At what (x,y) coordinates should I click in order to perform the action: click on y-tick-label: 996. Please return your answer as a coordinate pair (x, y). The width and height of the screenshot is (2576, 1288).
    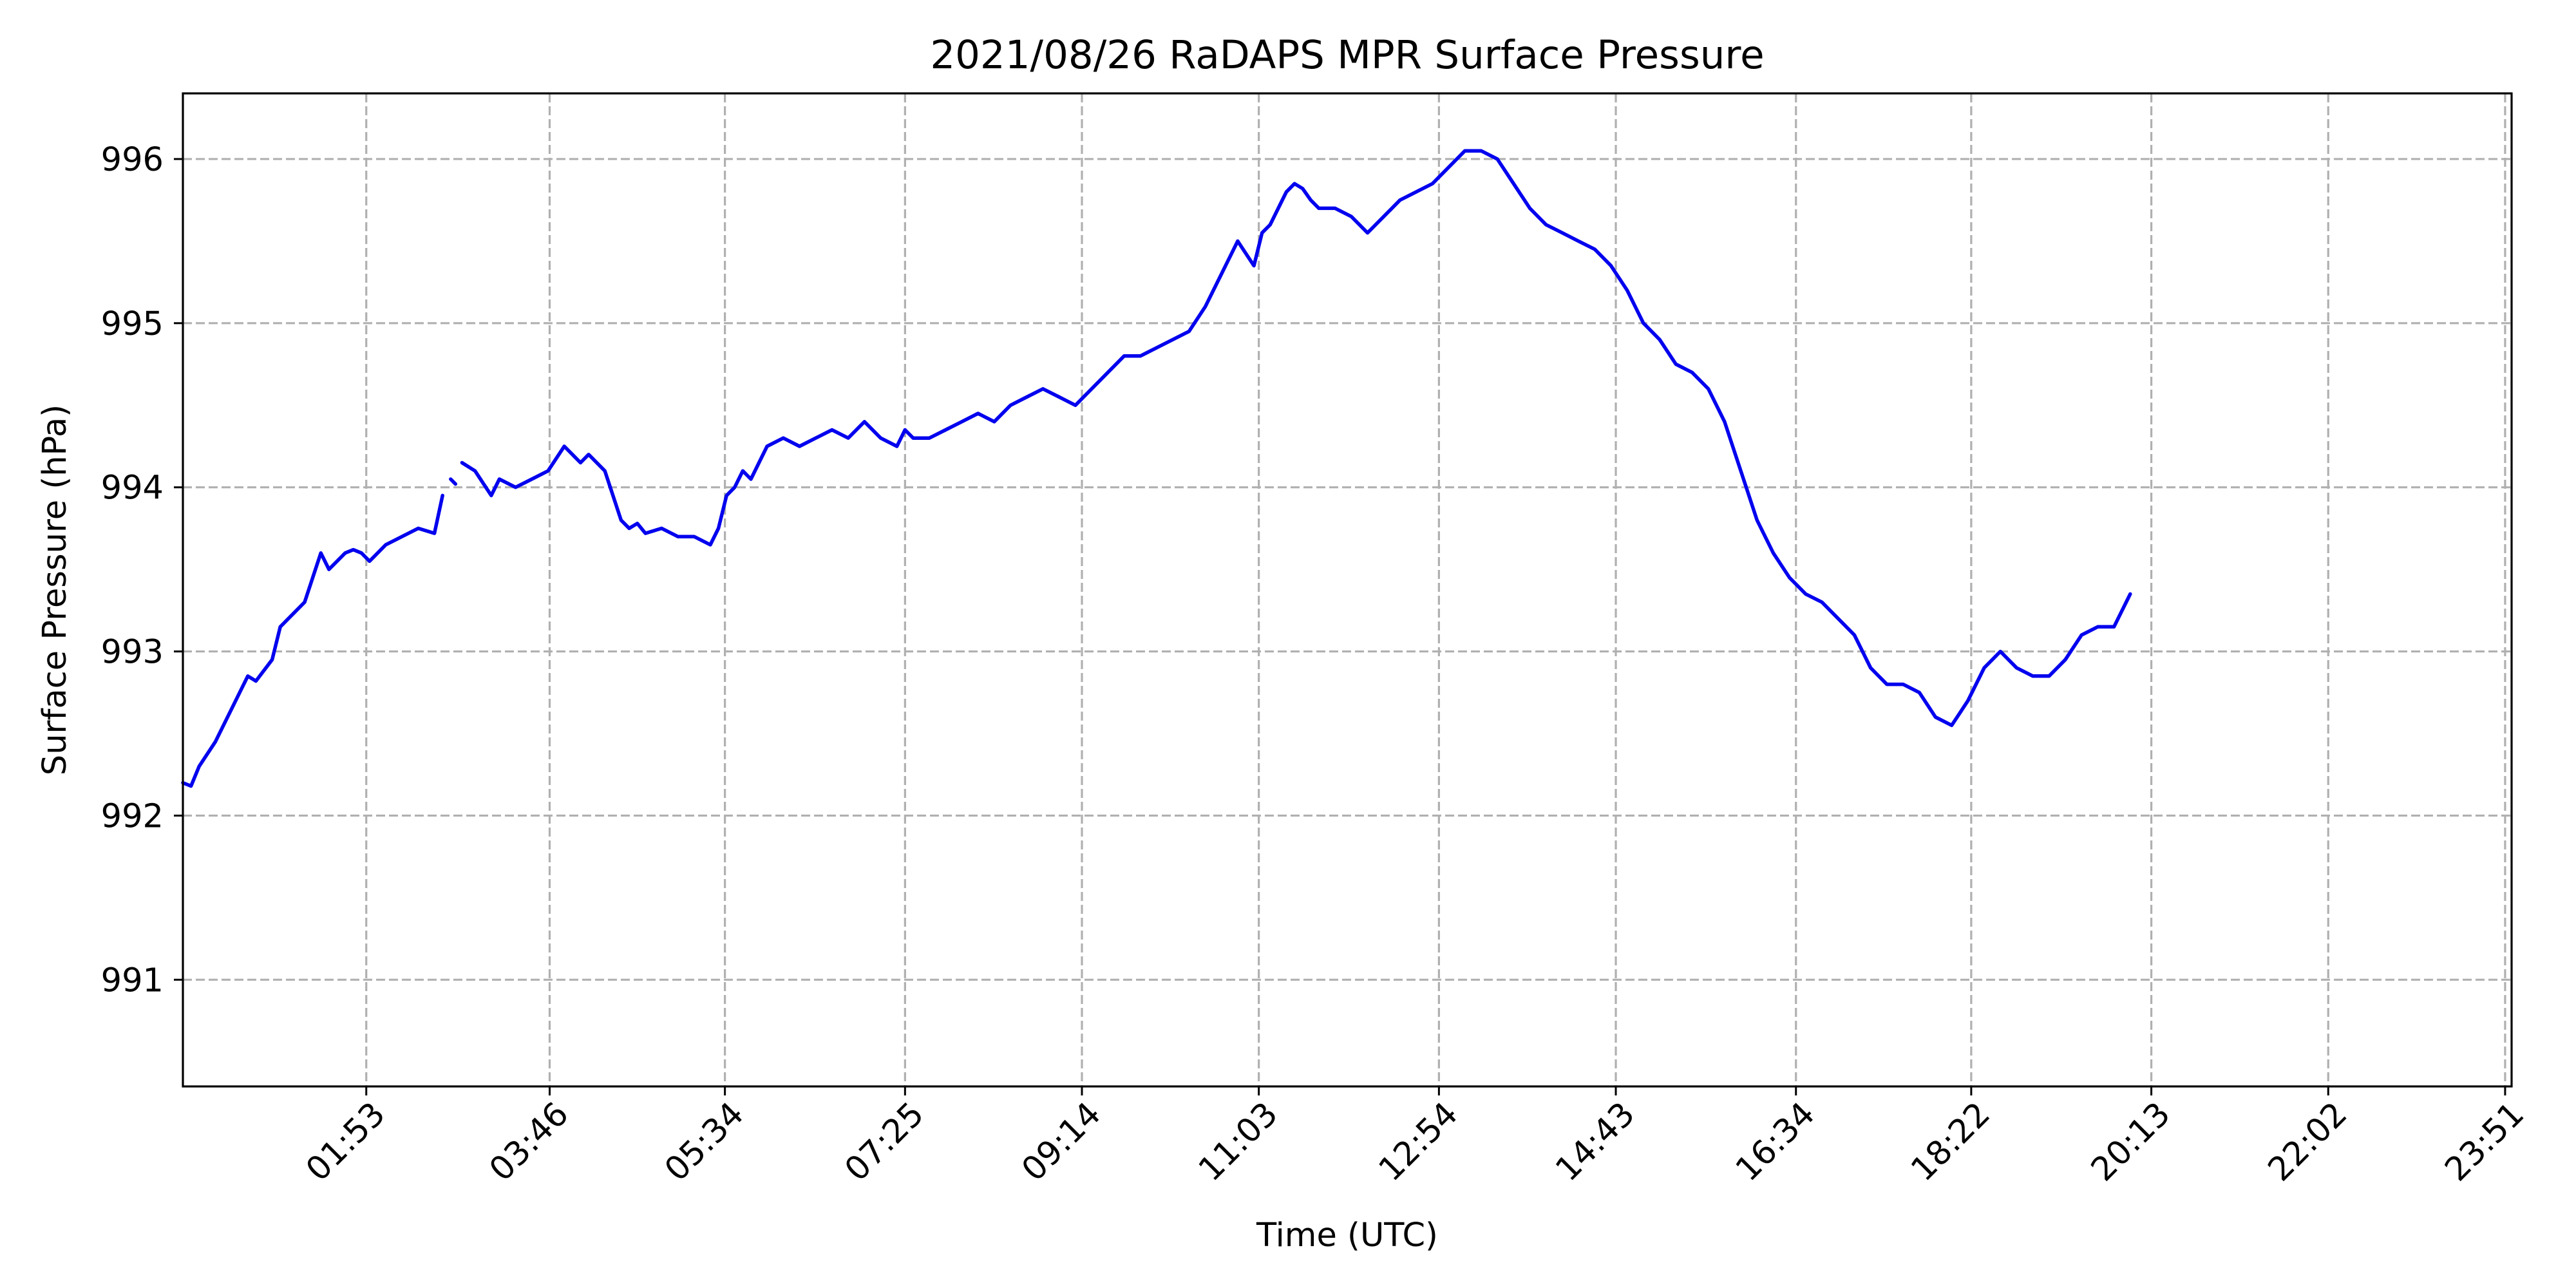
    Looking at the image, I should click on (132, 160).